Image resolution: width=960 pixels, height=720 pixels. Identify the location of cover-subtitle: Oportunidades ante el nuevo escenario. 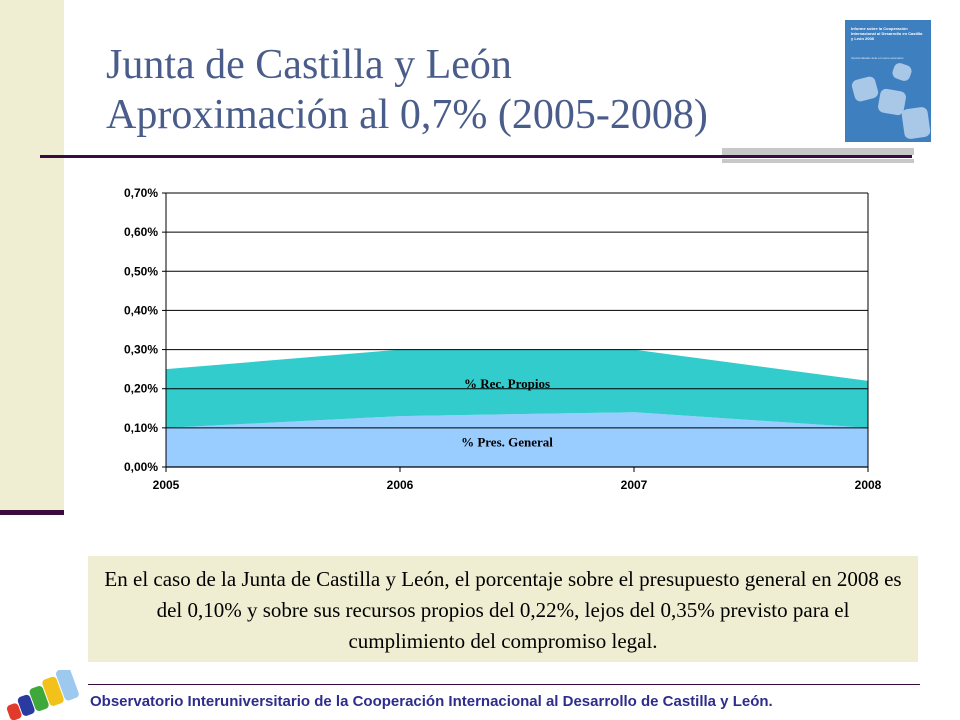
(877, 58).